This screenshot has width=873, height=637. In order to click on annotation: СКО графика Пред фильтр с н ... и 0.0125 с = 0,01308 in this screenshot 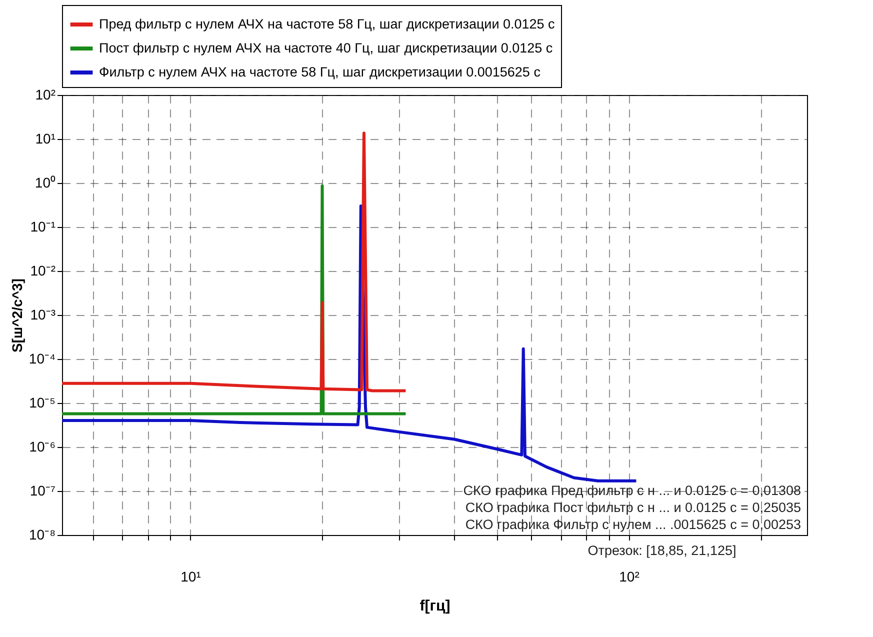, I will do `click(632, 490)`.